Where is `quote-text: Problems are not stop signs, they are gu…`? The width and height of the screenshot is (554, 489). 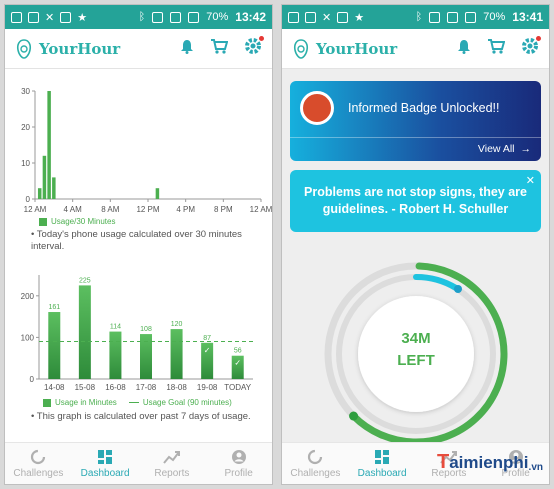 quote-text: Problems are not stop signs, they are gu… is located at coordinates (415, 200).